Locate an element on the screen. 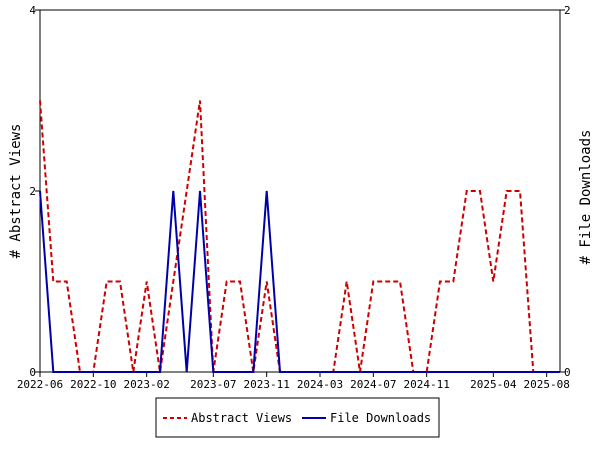 The width and height of the screenshot is (600, 450). y-left-tick-label: 2 is located at coordinates (32, 191).